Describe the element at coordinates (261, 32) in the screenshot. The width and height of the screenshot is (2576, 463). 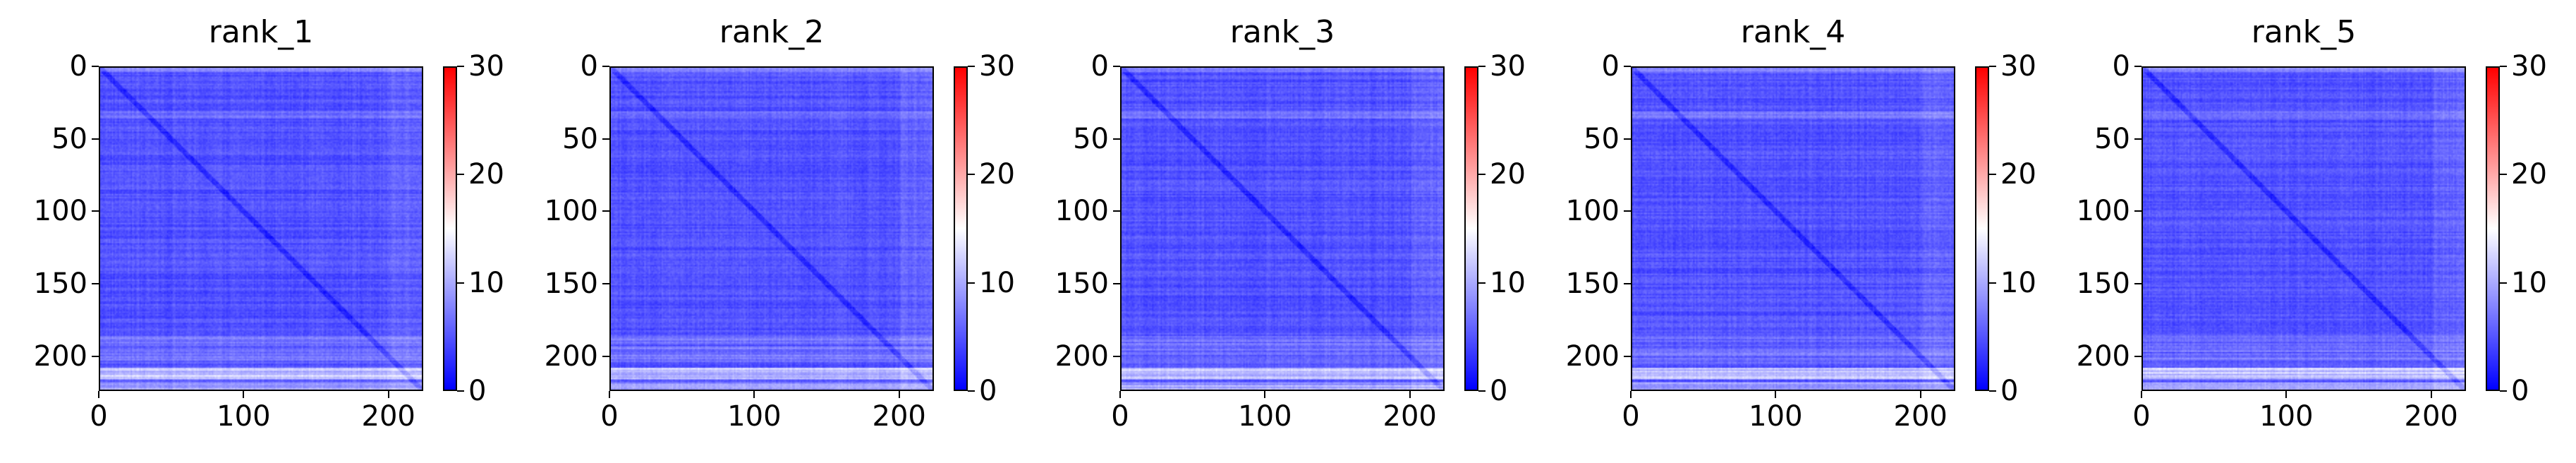
I see `panel-title: rank_1` at that location.